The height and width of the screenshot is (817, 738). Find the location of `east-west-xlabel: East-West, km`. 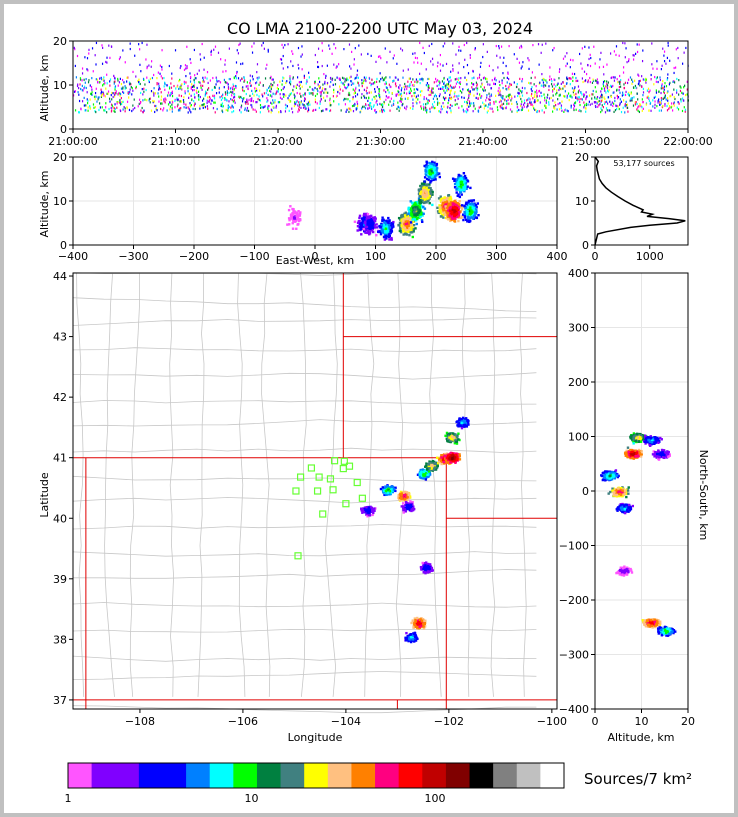

east-west-xlabel: East-West, km is located at coordinates (315, 260).